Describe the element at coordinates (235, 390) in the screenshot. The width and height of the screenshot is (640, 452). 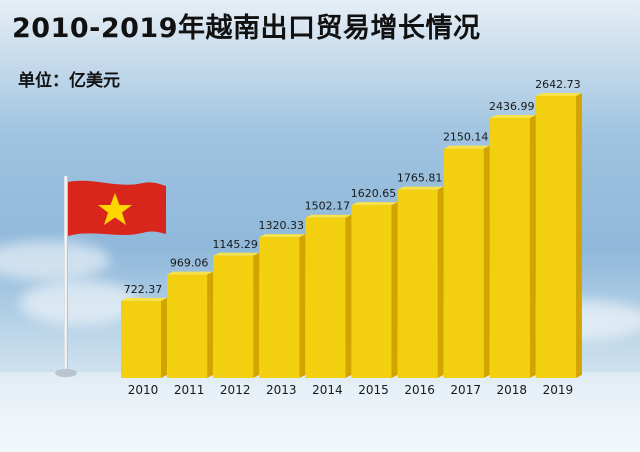
I see `x-tick-2012: 2012` at that location.